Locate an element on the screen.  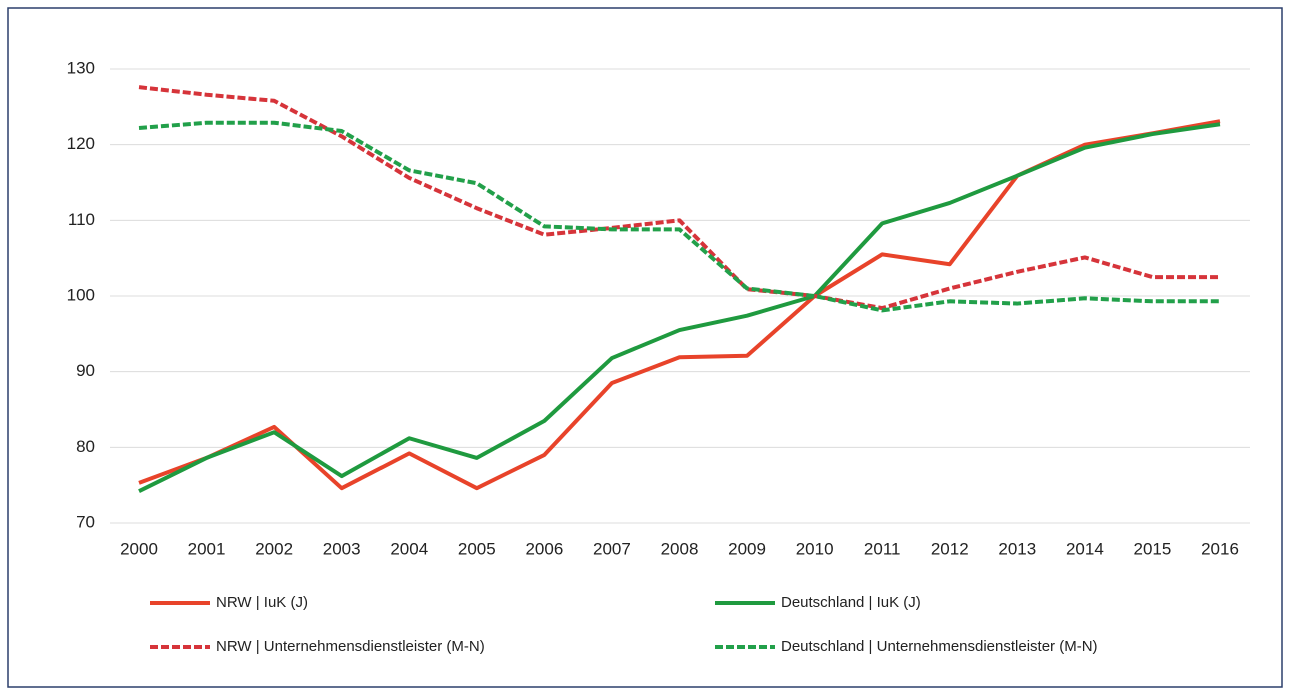
x-tick-label: 2011 is located at coordinates (882, 548).